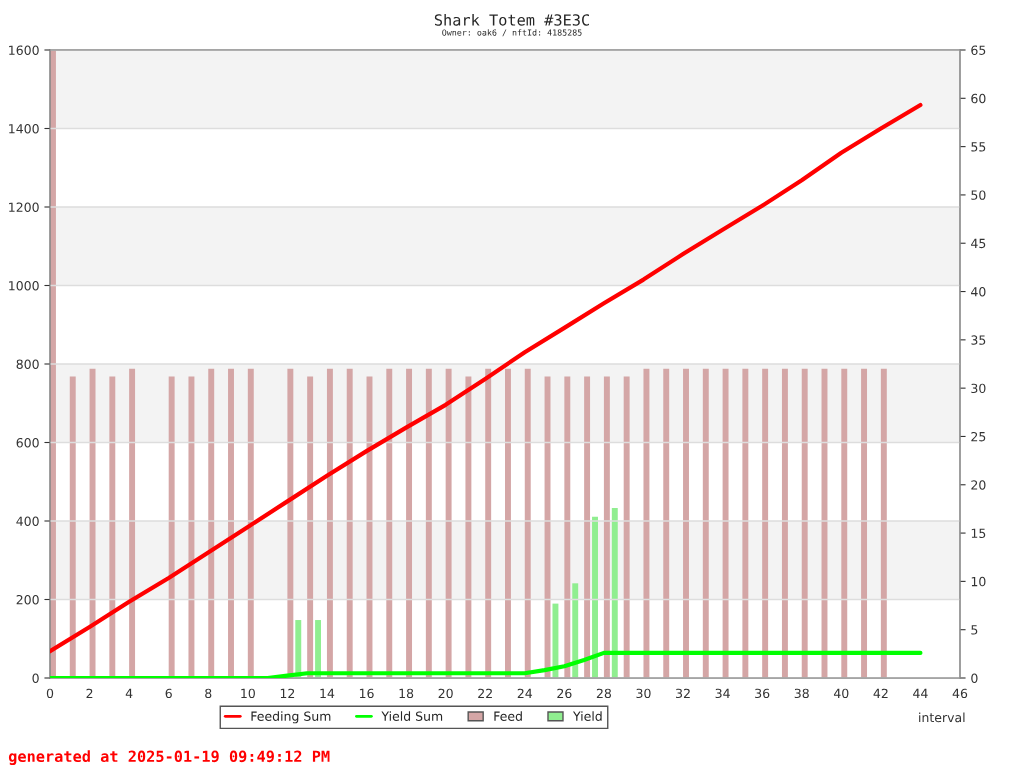 Image resolution: width=1024 pixels, height=768 pixels. I want to click on legend-label: Yield Sum, so click(412, 716).